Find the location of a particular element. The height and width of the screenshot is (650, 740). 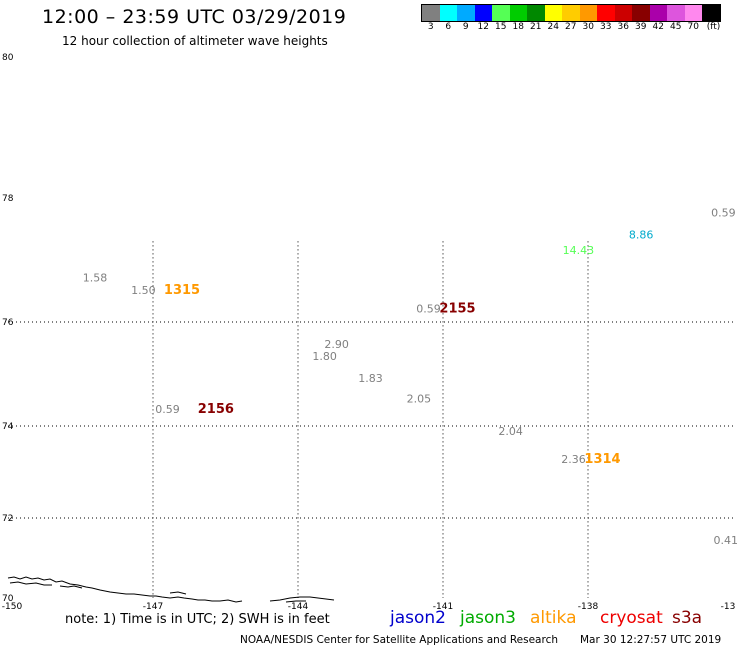

longitude-tick-label: -144 is located at coordinates (298, 607).